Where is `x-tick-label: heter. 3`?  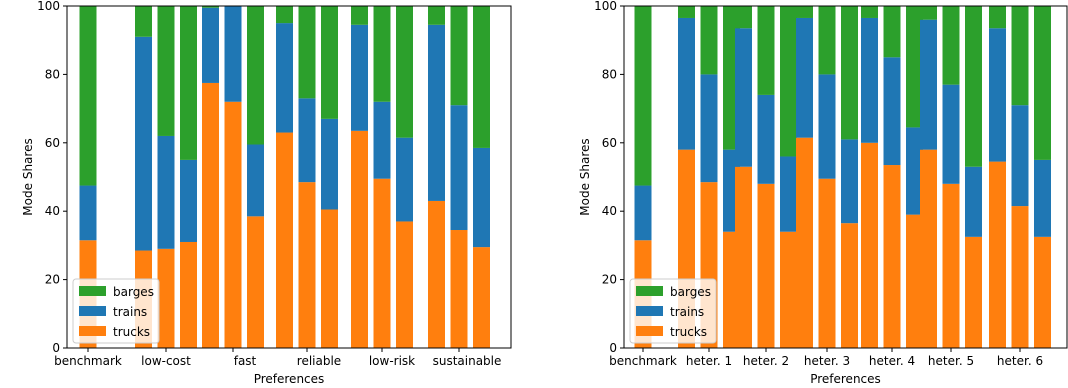 x-tick-label: heter. 3 is located at coordinates (827, 361).